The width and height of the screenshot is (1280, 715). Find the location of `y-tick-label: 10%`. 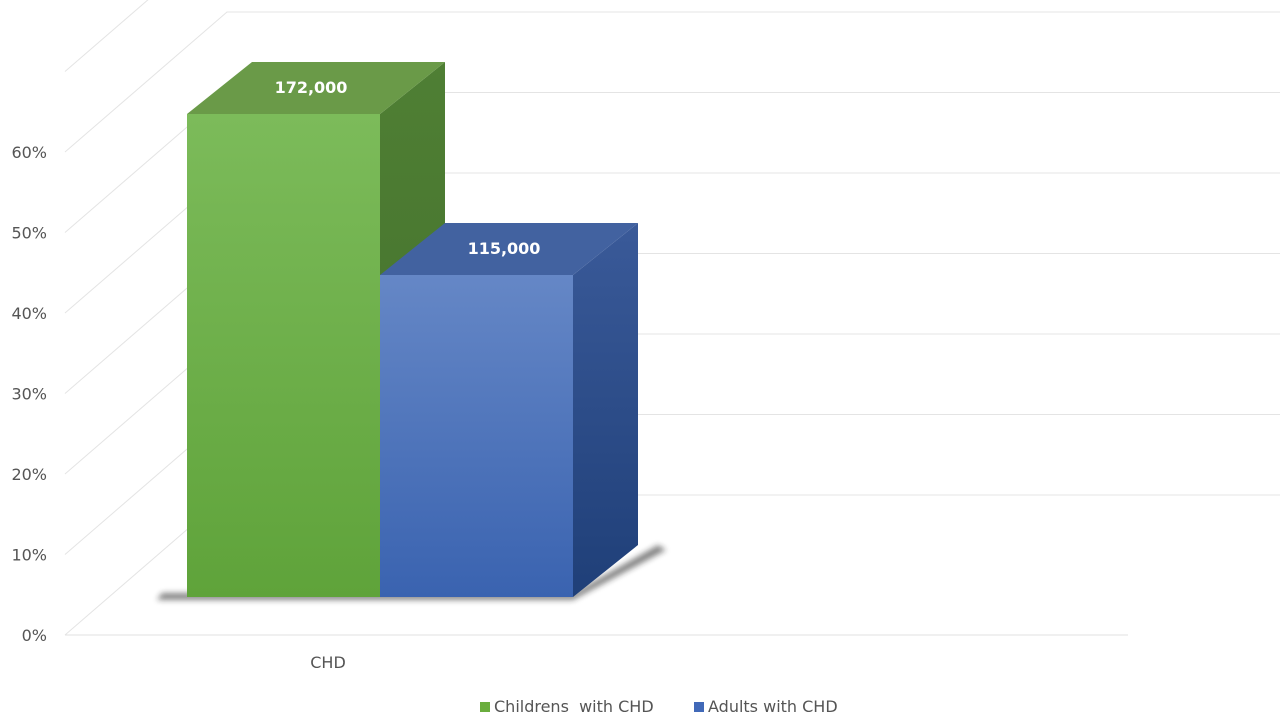

y-tick-label: 10% is located at coordinates (29, 555).